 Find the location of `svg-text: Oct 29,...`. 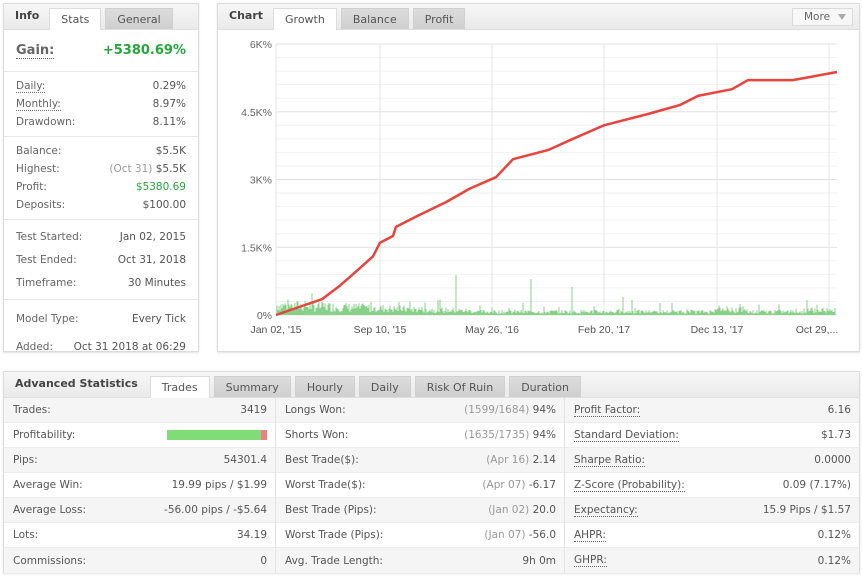

svg-text: Oct 29,... is located at coordinates (817, 330).